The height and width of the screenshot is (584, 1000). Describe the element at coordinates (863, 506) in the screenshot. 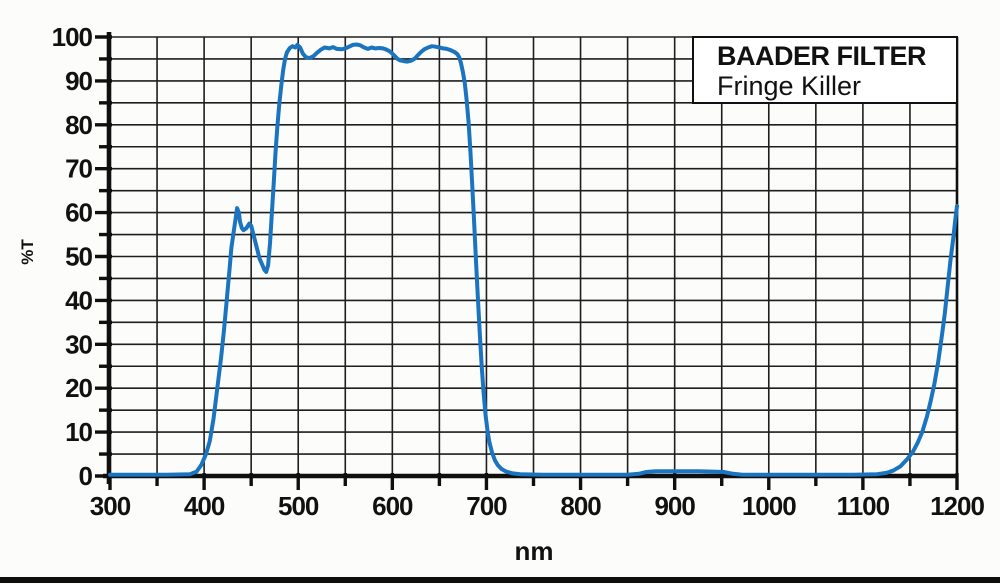

I see `x-tick-label: 1100` at that location.